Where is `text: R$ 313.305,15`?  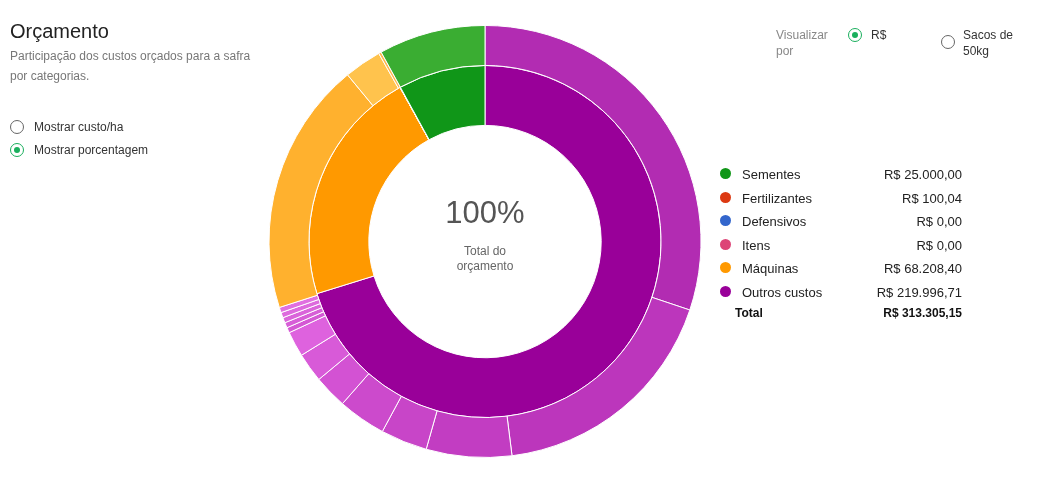
text: R$ 313.305,15 is located at coordinates (922, 313).